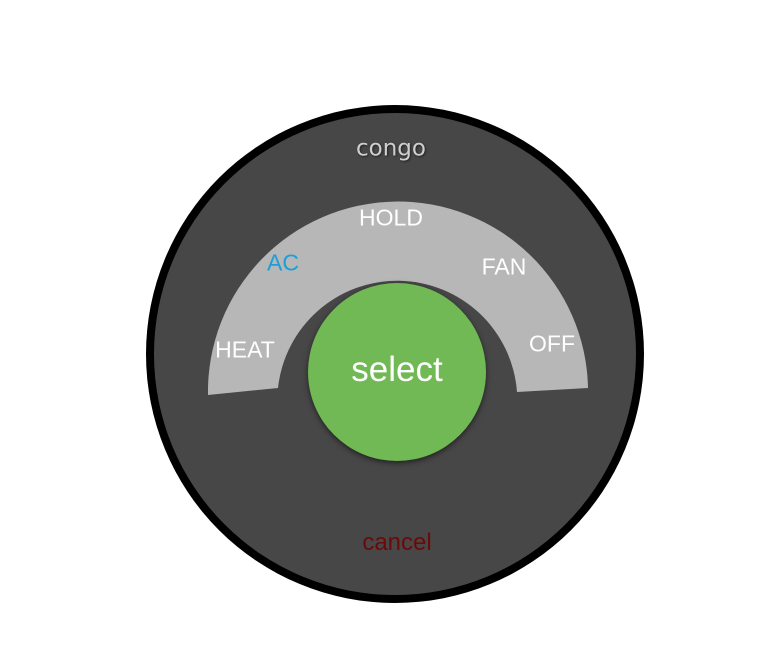  Describe the element at coordinates (504, 266) in the screenshot. I see `mode-fan-option: FAN` at that location.